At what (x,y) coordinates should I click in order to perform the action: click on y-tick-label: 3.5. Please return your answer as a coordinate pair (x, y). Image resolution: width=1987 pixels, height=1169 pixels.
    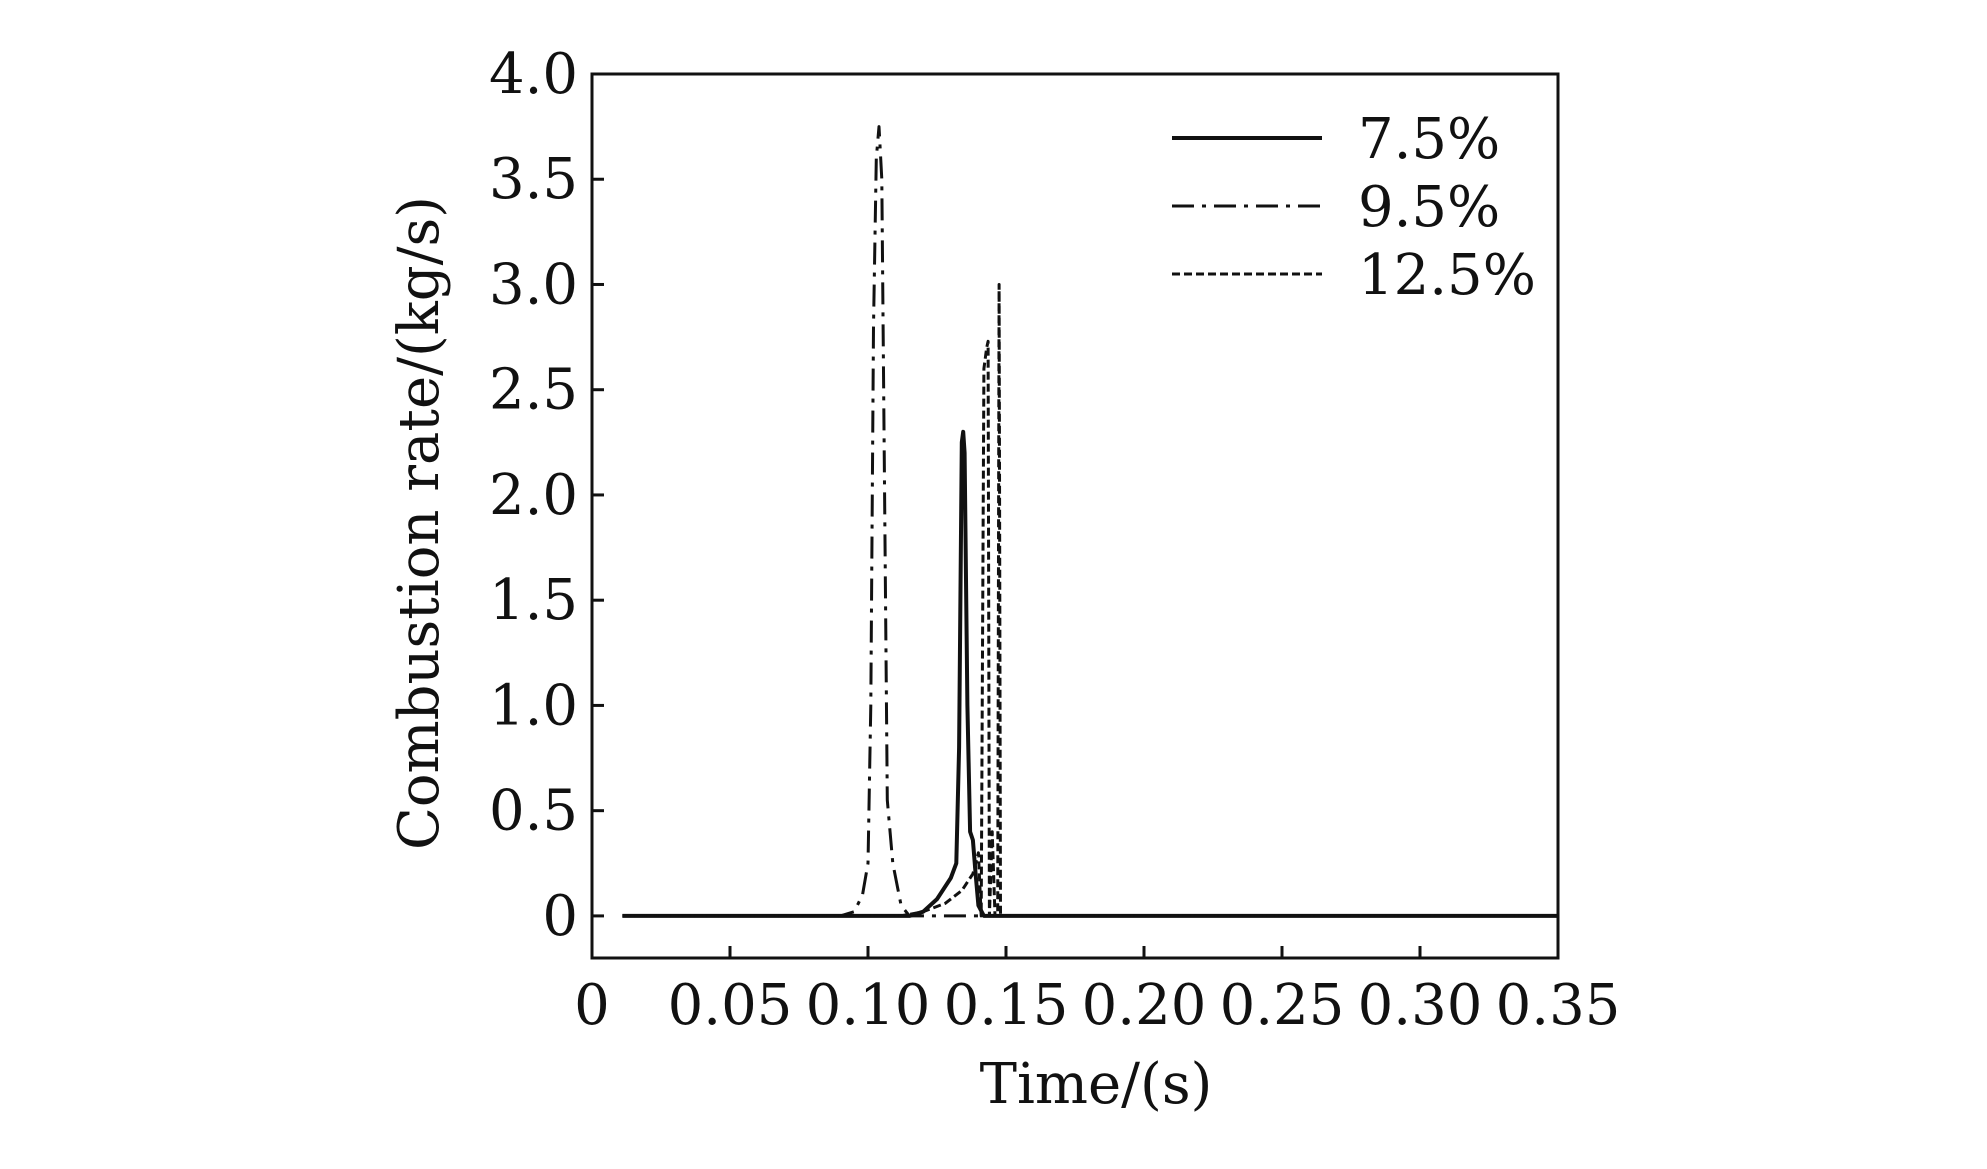
    Looking at the image, I should click on (533, 179).